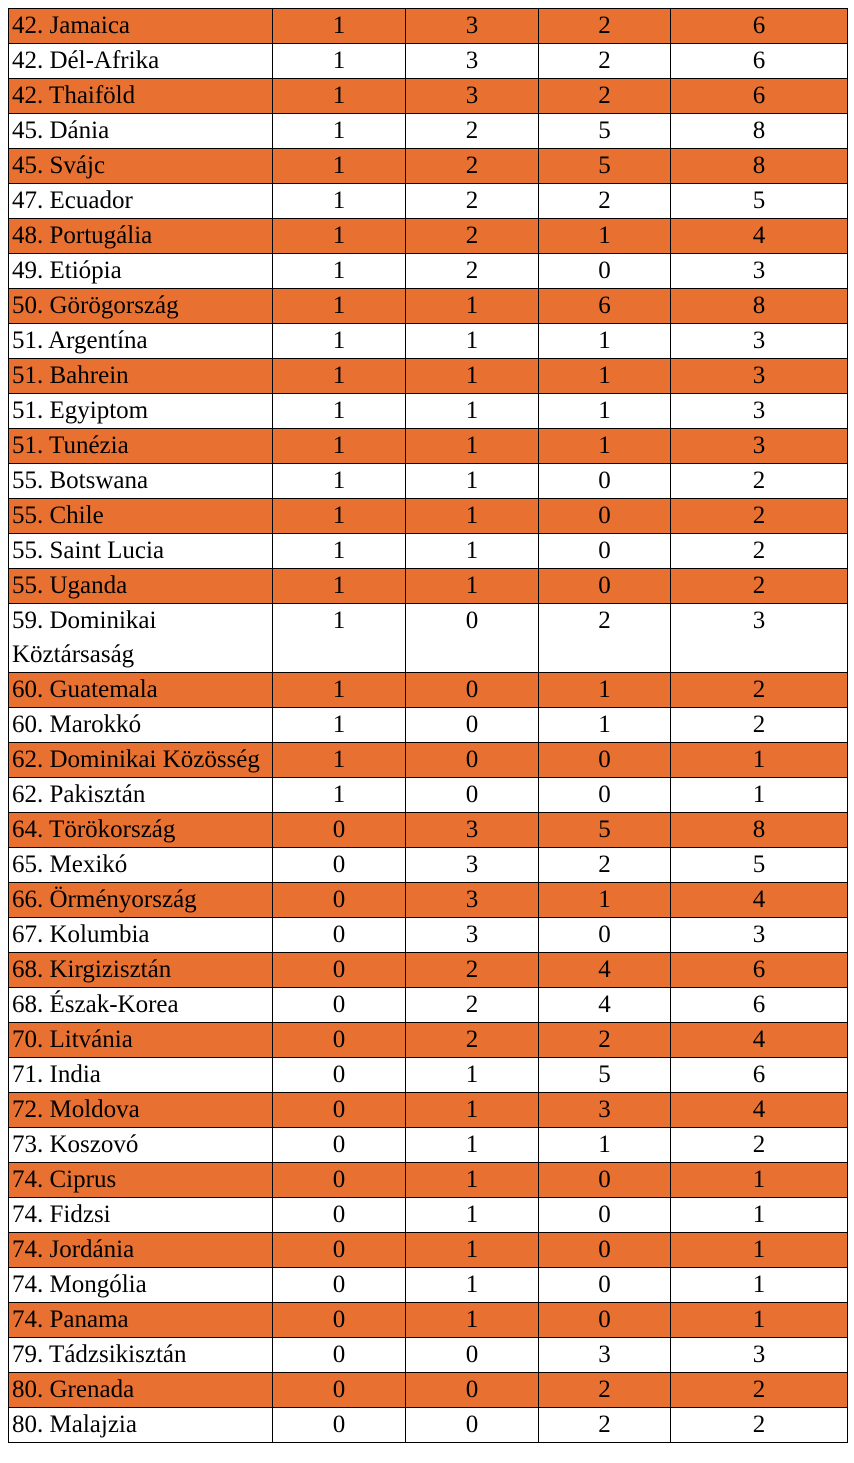  I want to click on table-row: 59. Dominikai Köztársaság 1 0 2 3, so click(428, 638).